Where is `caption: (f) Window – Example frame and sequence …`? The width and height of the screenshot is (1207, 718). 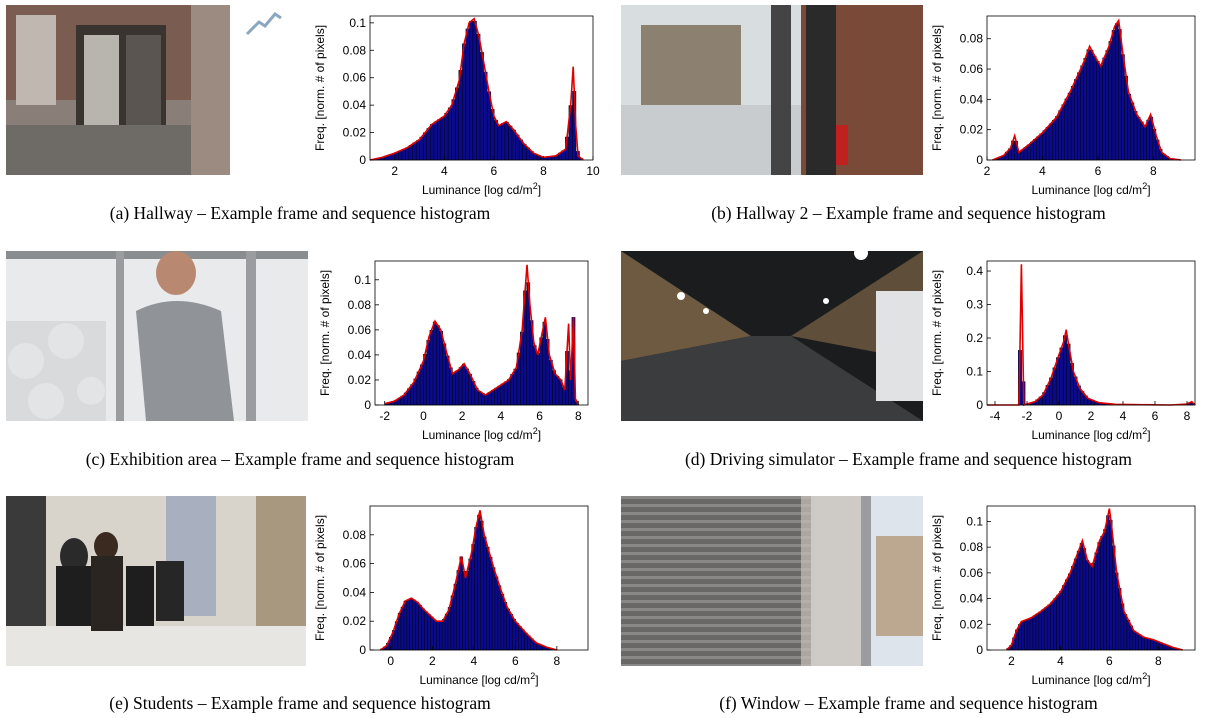 caption: (f) Window – Example frame and sequence … is located at coordinates (908, 703).